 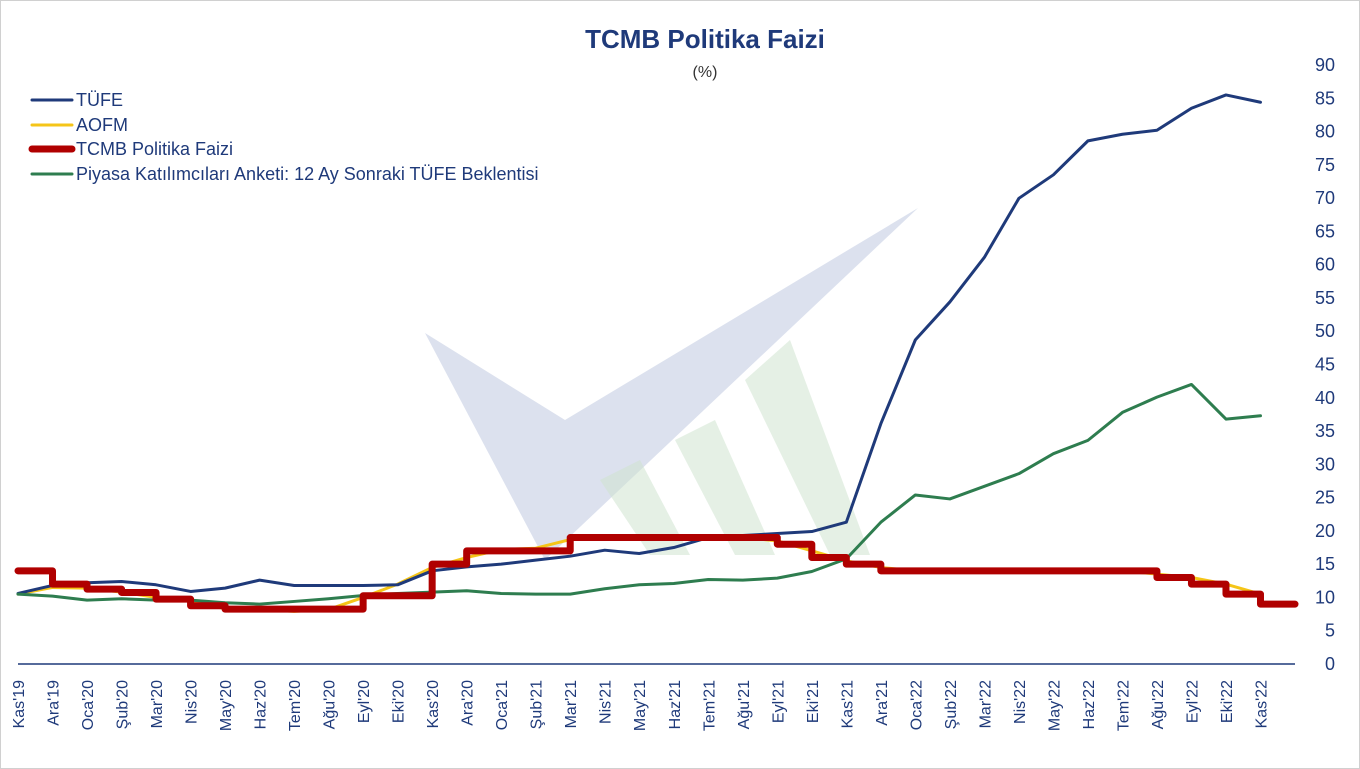 I want to click on y-tick-label: 70, so click(x=1325, y=198).